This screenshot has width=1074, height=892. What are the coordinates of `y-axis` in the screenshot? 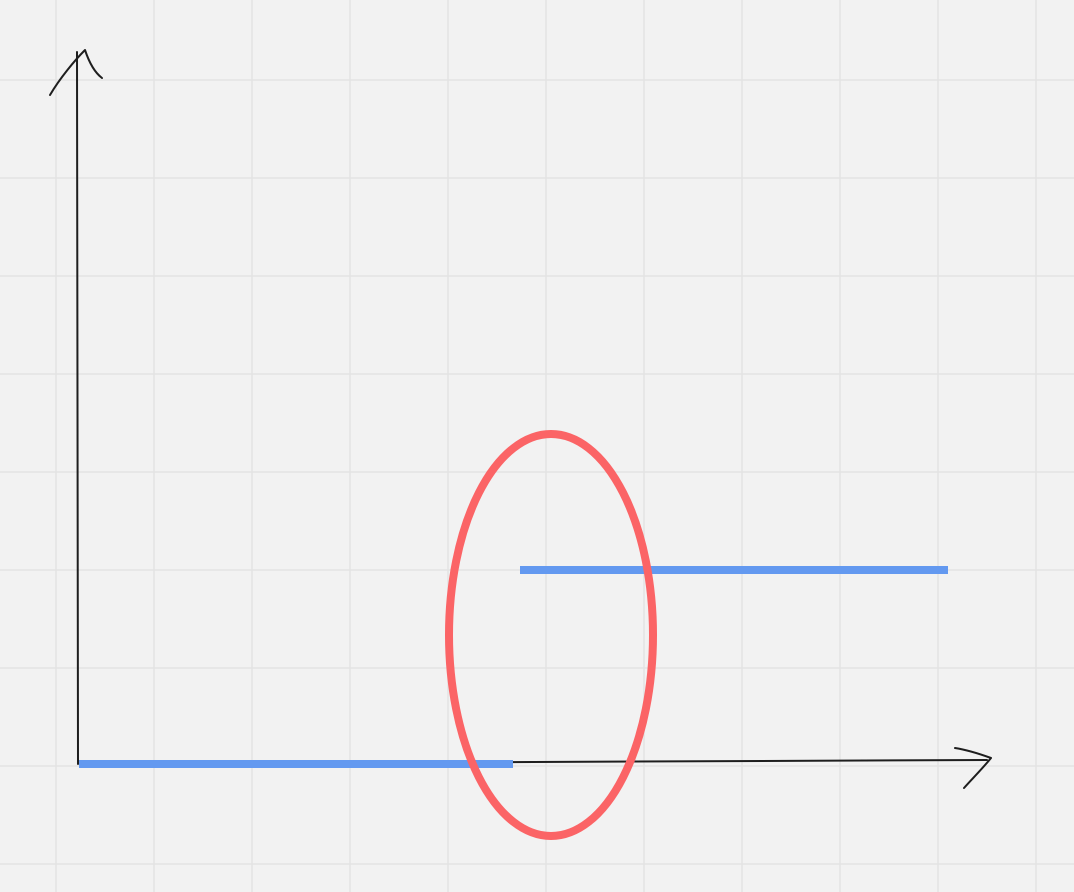 It's located at (76, 407).